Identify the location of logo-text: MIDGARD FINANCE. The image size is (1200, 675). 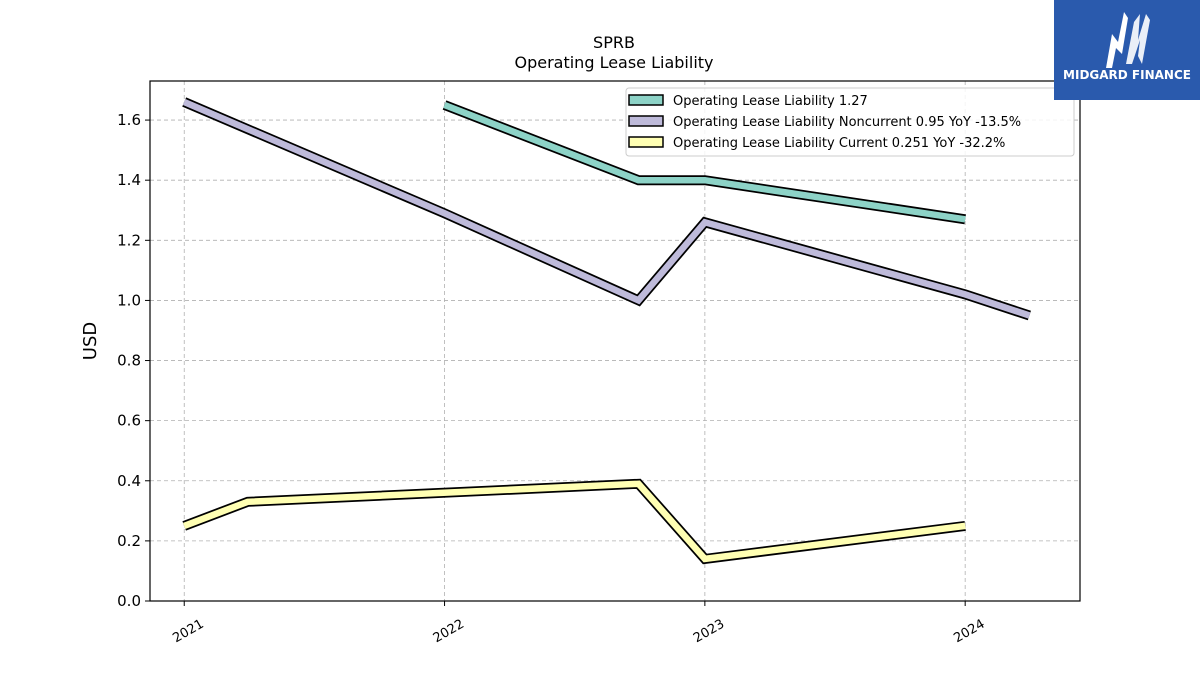
(1127, 75).